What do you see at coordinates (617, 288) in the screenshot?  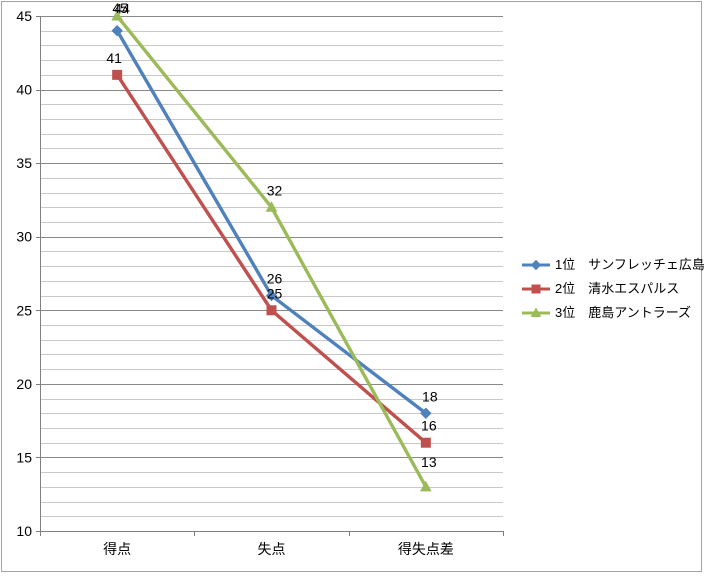 I see `legend-label: 2位 清水エスパルス` at bounding box center [617, 288].